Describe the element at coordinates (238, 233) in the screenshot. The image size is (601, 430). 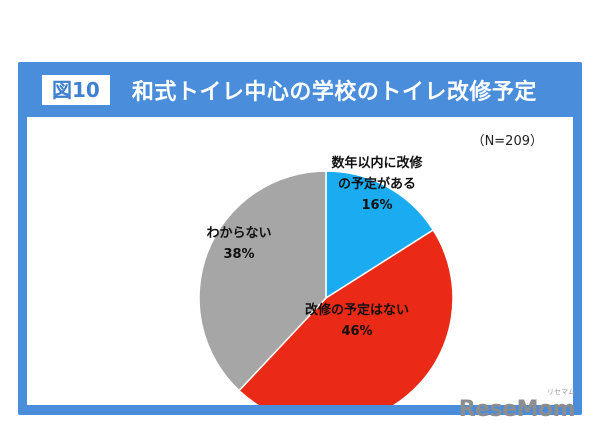
I see `pie-slice-3-label: わからない` at that location.